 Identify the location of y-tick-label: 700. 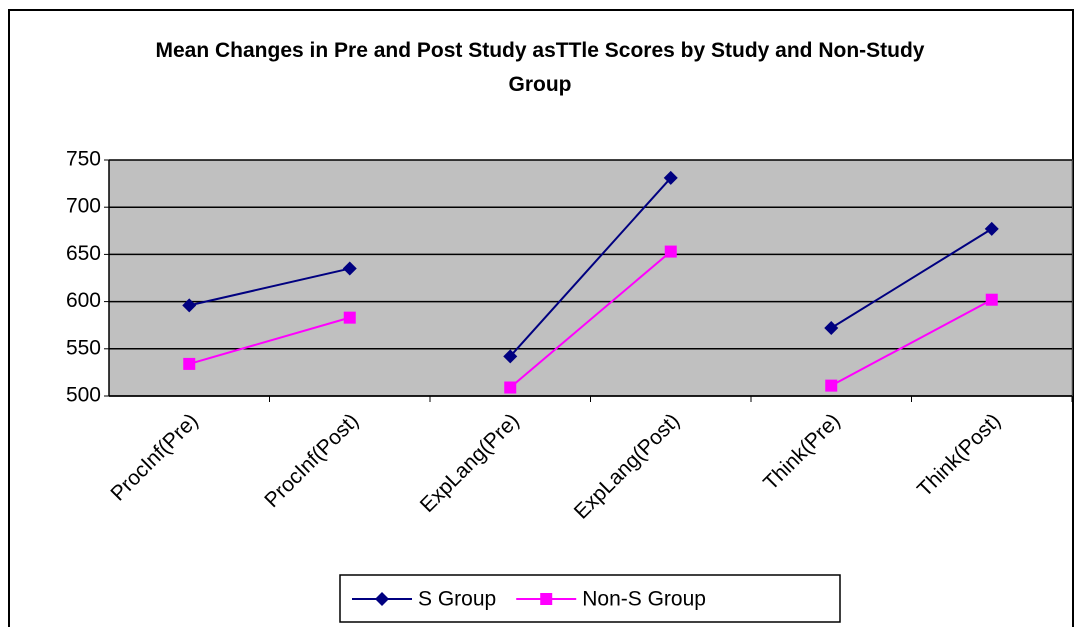
(83, 206).